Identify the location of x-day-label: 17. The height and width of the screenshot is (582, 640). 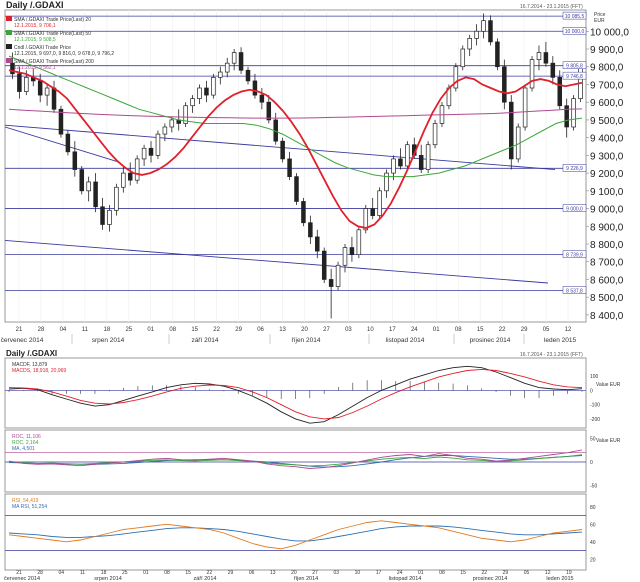
(392, 330).